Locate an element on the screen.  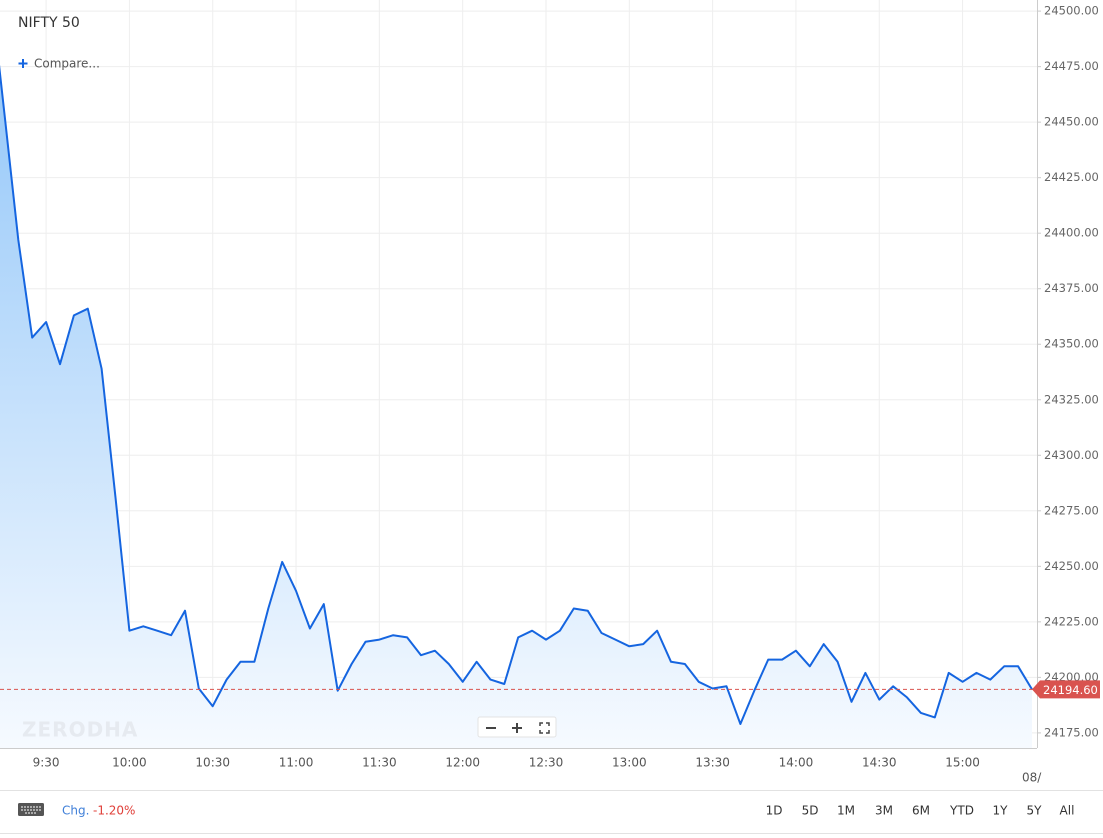
y-tick-label: 24275.00 is located at coordinates (1071, 510).